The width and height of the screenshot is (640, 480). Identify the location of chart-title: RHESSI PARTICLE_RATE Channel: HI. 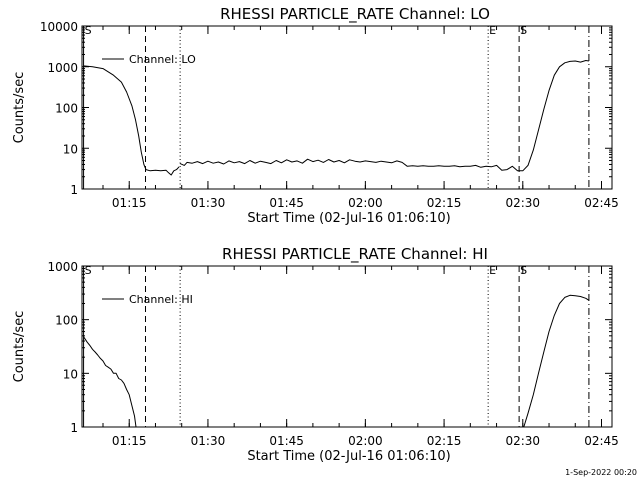
(355, 254).